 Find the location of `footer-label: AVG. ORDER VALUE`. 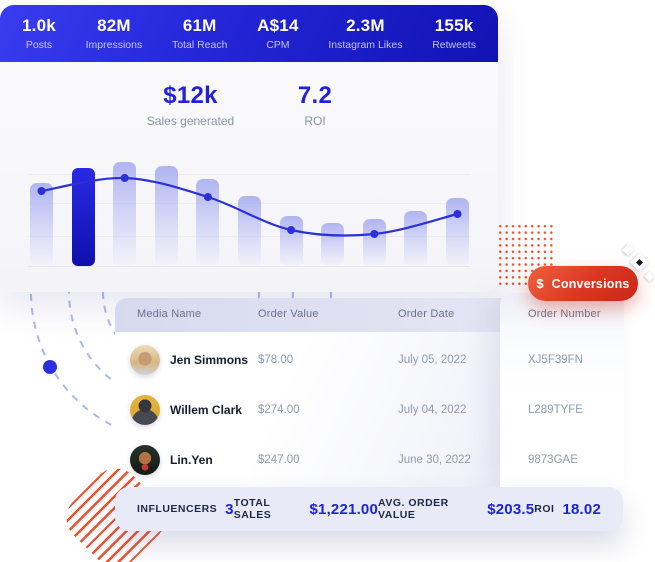

footer-label: AVG. ORDER VALUE is located at coordinates (413, 509).